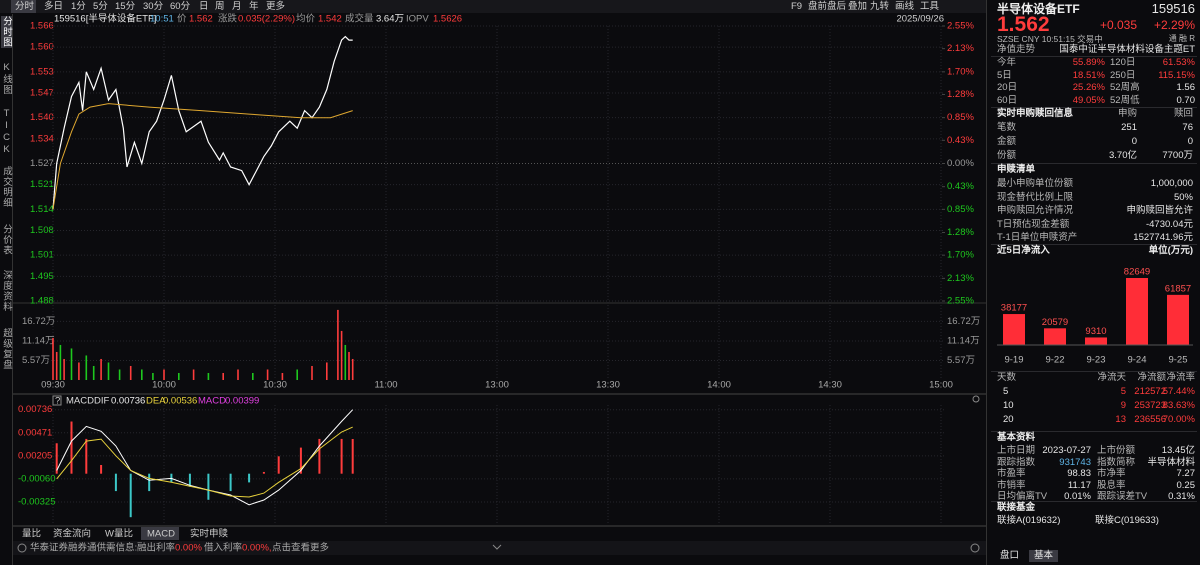 The width and height of the screenshot is (1200, 565). Describe the element at coordinates (796, 6) in the screenshot. I see `toolbar-tool: F9` at that location.